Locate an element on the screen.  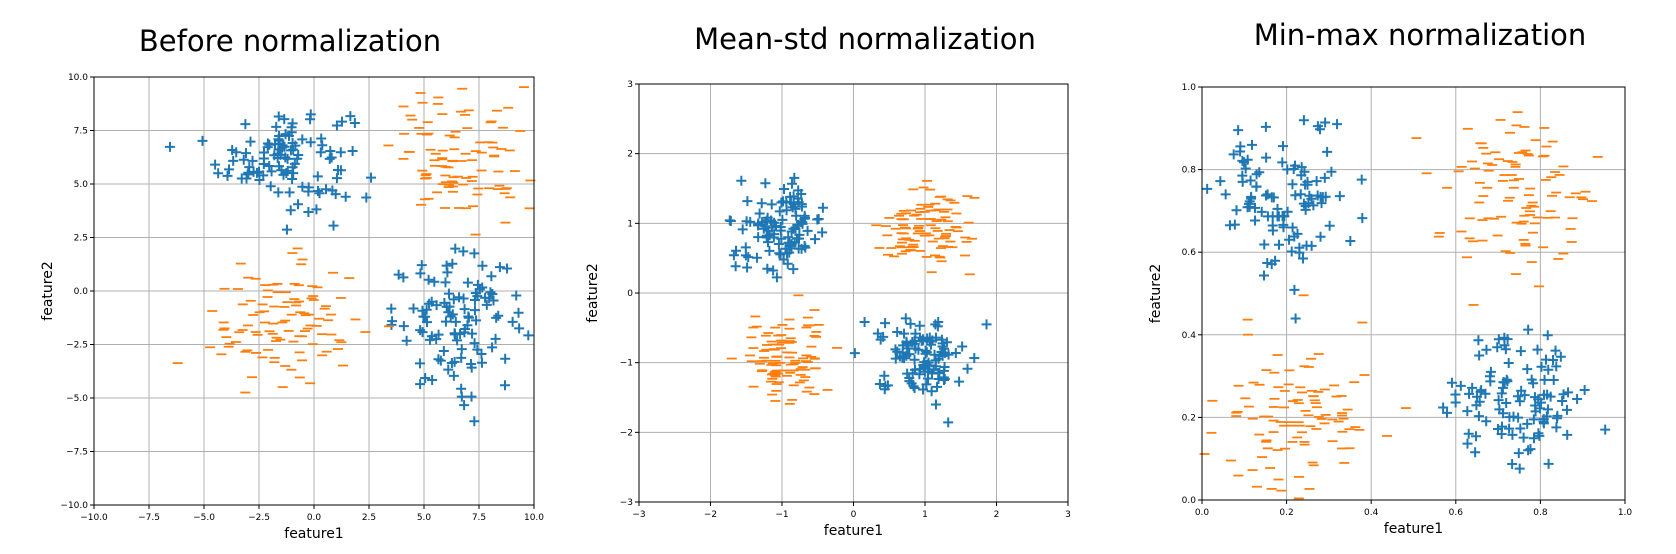
x-tick-label: −5.0 is located at coordinates (204, 518).